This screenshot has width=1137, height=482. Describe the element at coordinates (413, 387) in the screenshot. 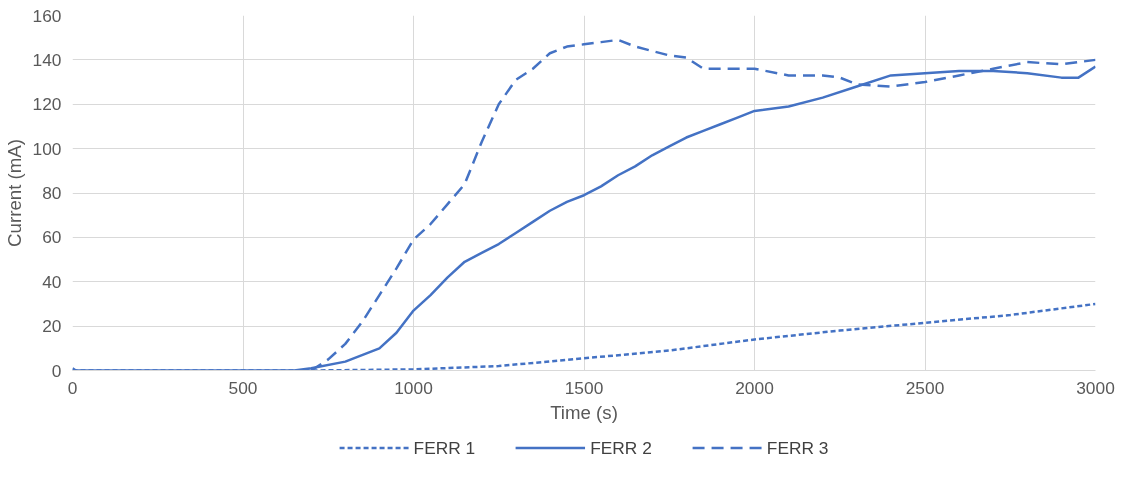

I see `x-tick-label: 1000` at that location.